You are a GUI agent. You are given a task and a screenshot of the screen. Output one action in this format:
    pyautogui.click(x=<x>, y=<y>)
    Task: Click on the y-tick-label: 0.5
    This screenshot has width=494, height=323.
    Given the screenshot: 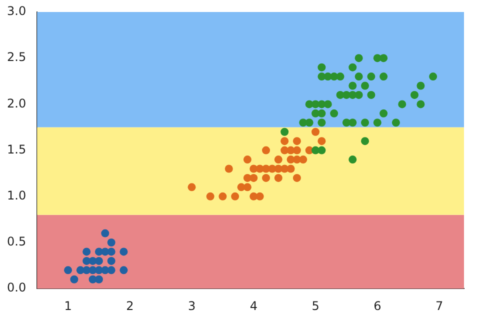 What is the action you would take?
    pyautogui.click(x=16, y=241)
    